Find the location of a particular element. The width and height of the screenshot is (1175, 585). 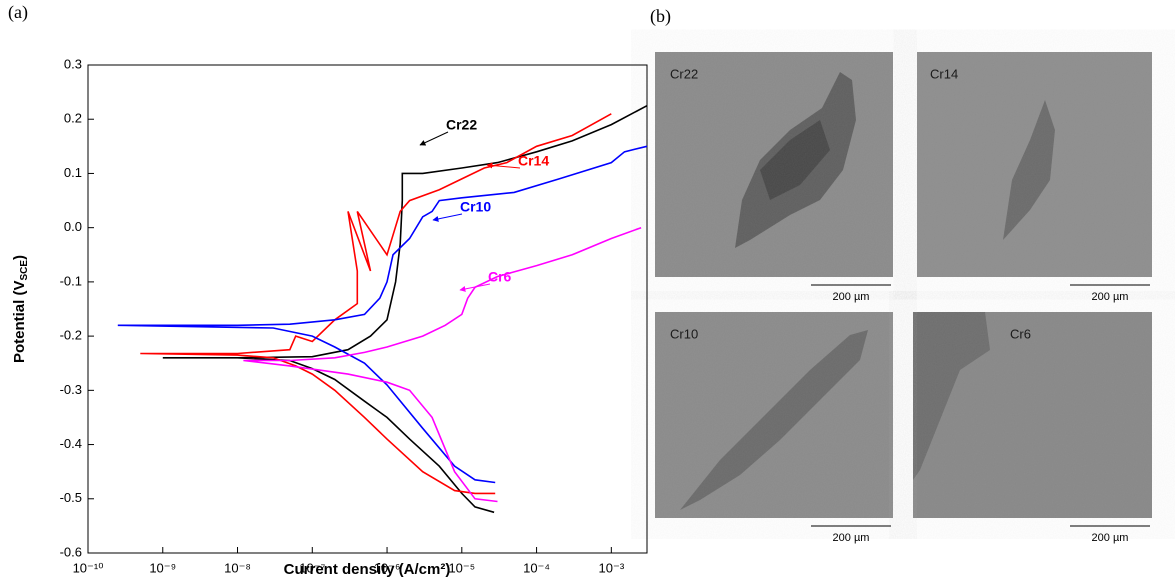

panel-label: (a) is located at coordinates (18, 12).